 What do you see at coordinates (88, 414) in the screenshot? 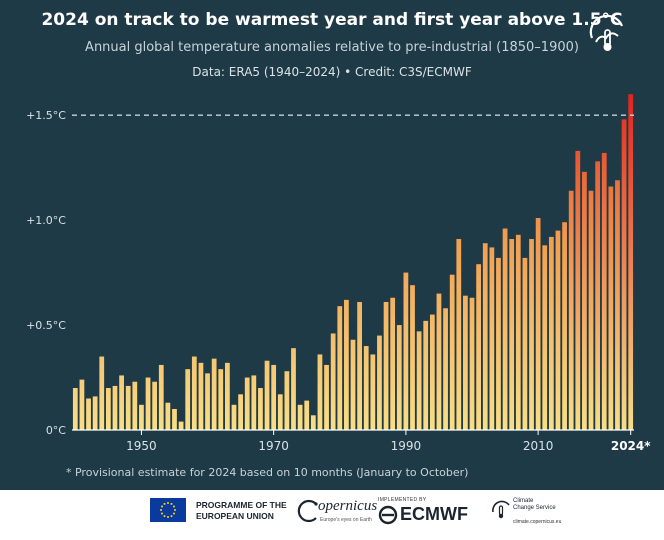
I see `bar-1942` at bounding box center [88, 414].